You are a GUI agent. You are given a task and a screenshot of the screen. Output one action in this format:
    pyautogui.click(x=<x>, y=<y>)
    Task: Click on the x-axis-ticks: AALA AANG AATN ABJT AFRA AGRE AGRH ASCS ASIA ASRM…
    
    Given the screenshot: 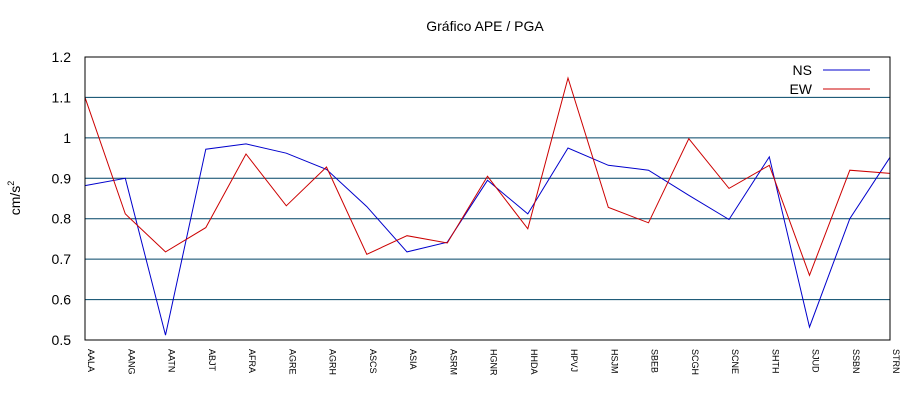 What is the action you would take?
    pyautogui.click(x=493, y=362)
    